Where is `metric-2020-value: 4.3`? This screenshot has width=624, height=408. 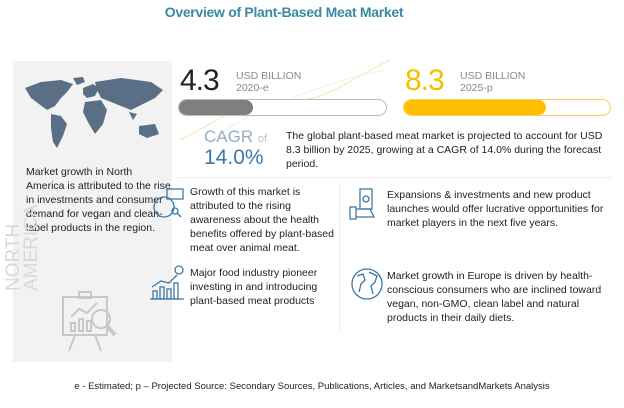 metric-2020-value: 4.3 is located at coordinates (200, 80).